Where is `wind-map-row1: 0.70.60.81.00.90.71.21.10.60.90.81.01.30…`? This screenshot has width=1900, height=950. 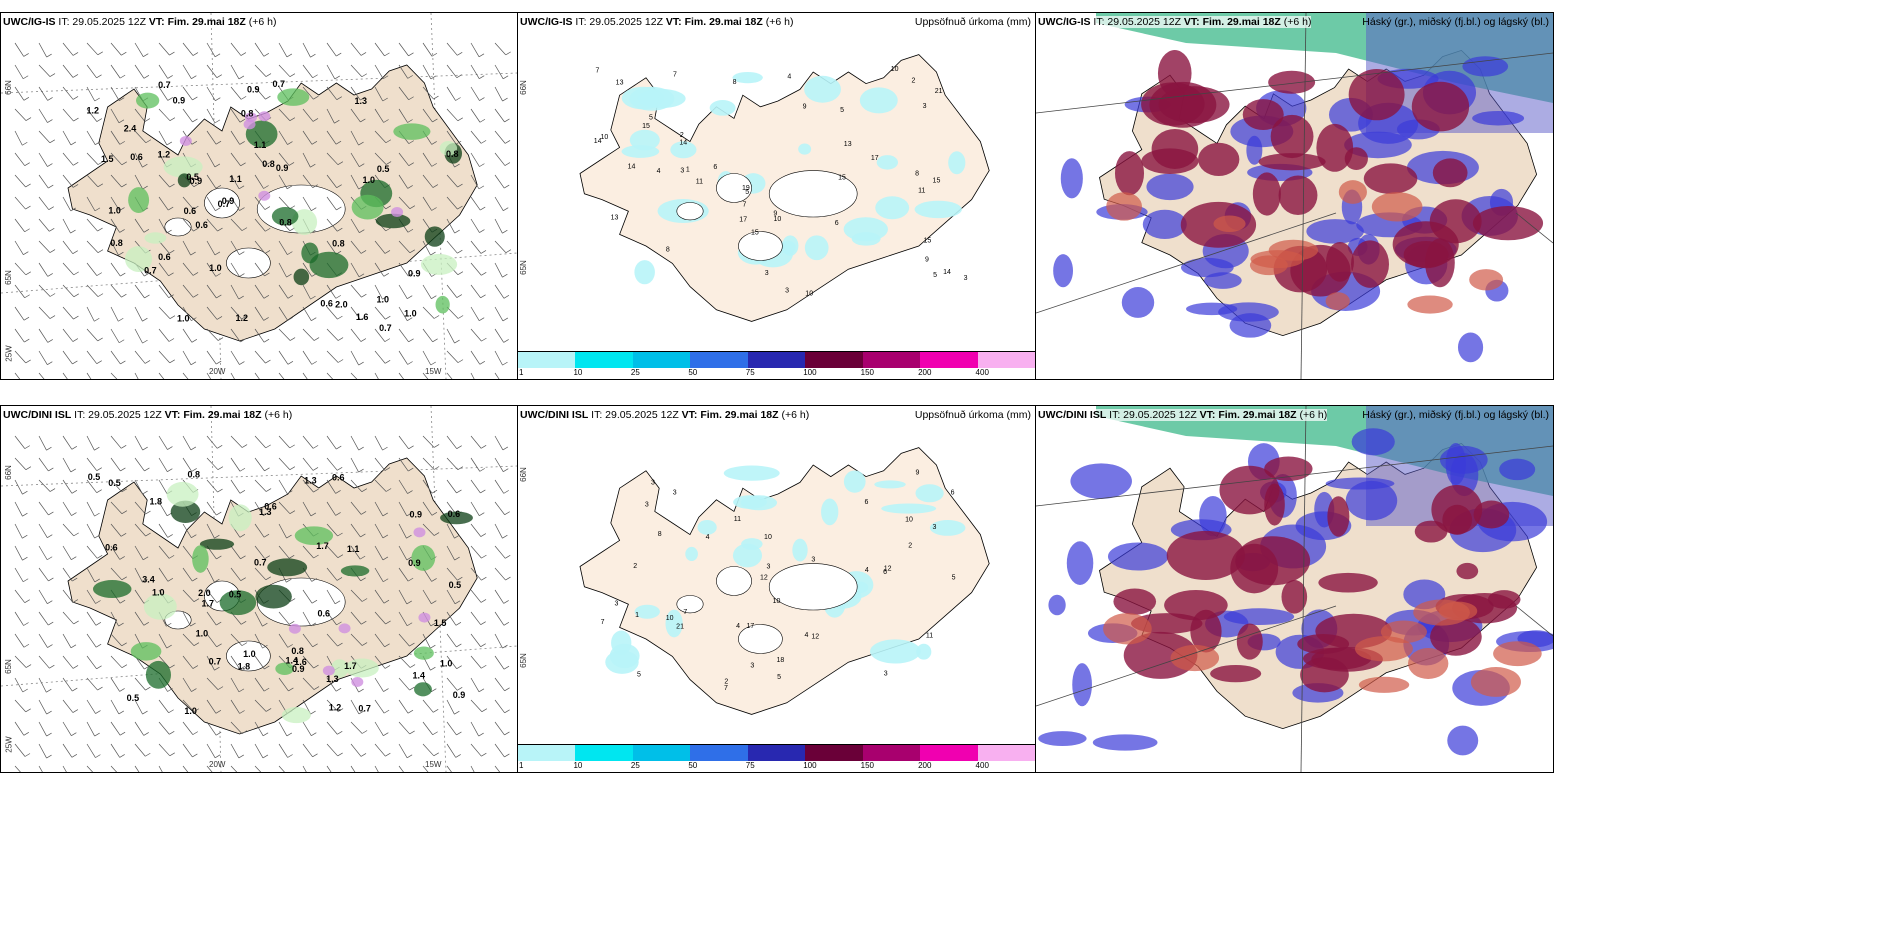 wind-map-row1: 0.70.60.81.00.90.71.21.10.60.90.81.01.30… is located at coordinates (259, 196).